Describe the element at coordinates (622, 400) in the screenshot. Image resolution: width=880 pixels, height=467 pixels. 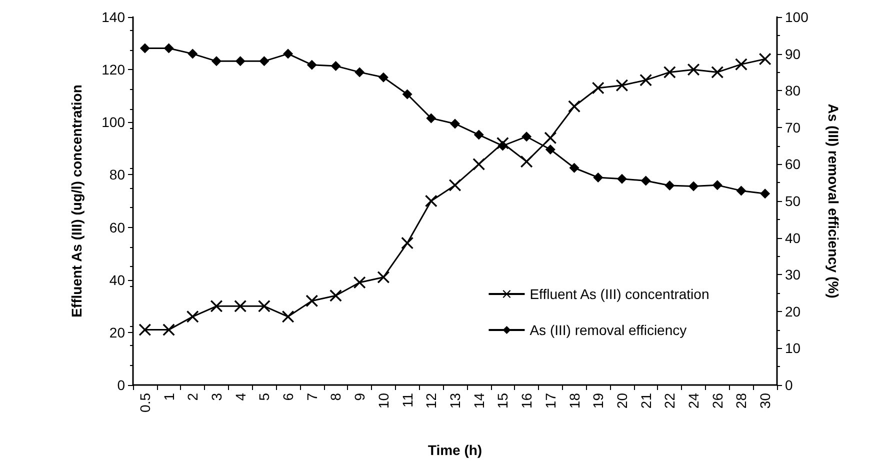
I see `x-tick-label: 20` at that location.